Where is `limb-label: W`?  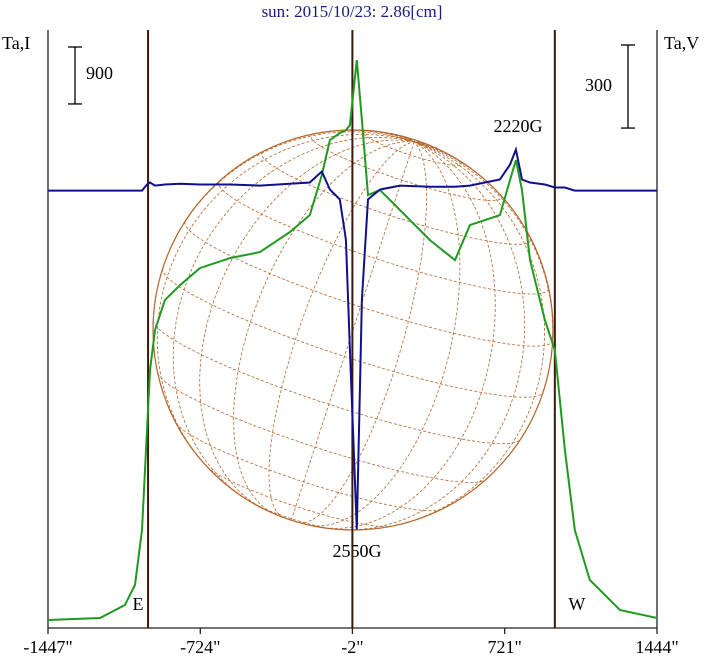
limb-label: W is located at coordinates (576, 604).